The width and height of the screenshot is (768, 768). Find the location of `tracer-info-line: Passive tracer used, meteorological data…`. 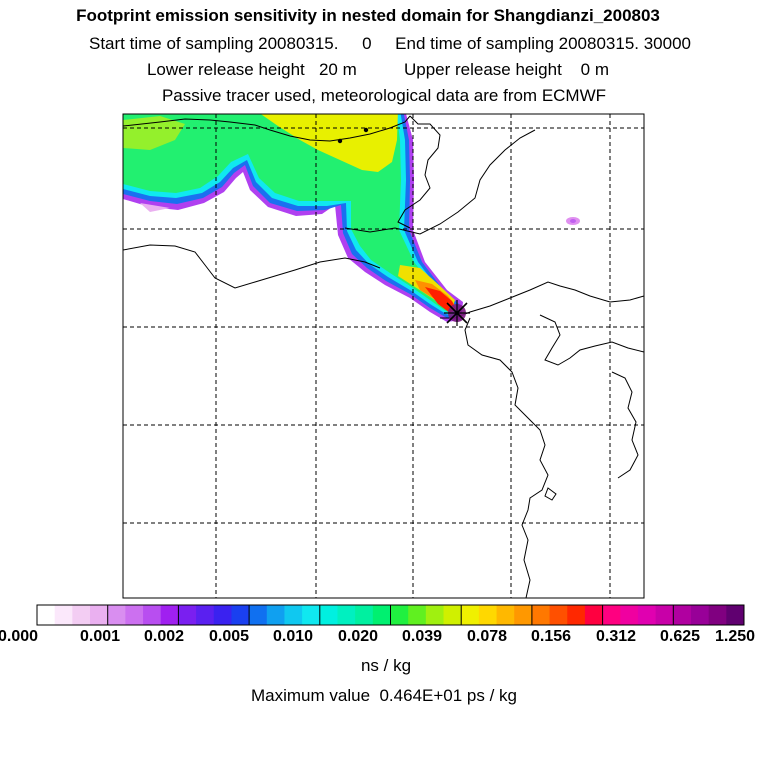

tracer-info-line: Passive tracer used, meteorological data… is located at coordinates (384, 95).